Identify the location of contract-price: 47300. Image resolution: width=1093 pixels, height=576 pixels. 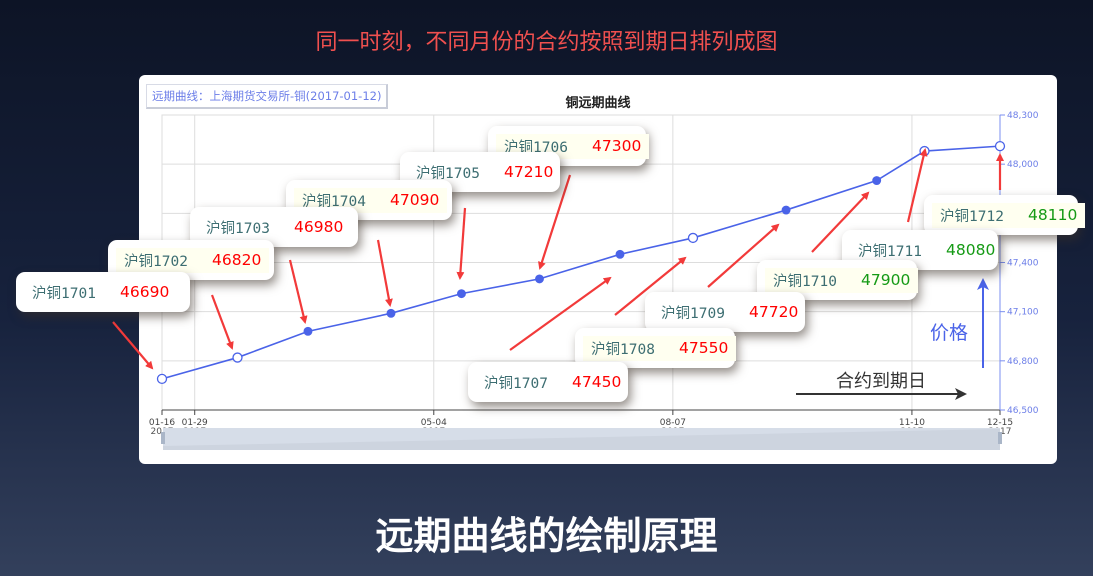
(617, 146).